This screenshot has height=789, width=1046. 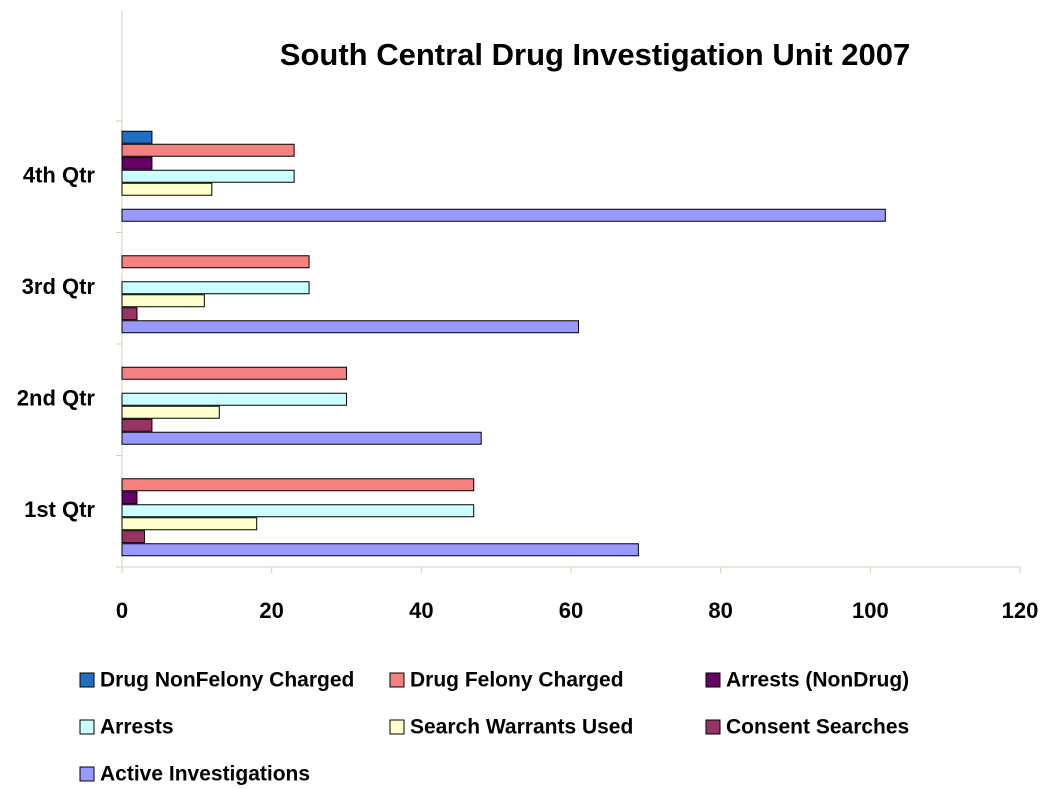 What do you see at coordinates (205, 774) in the screenshot?
I see `legend-label: Active Investigations` at bounding box center [205, 774].